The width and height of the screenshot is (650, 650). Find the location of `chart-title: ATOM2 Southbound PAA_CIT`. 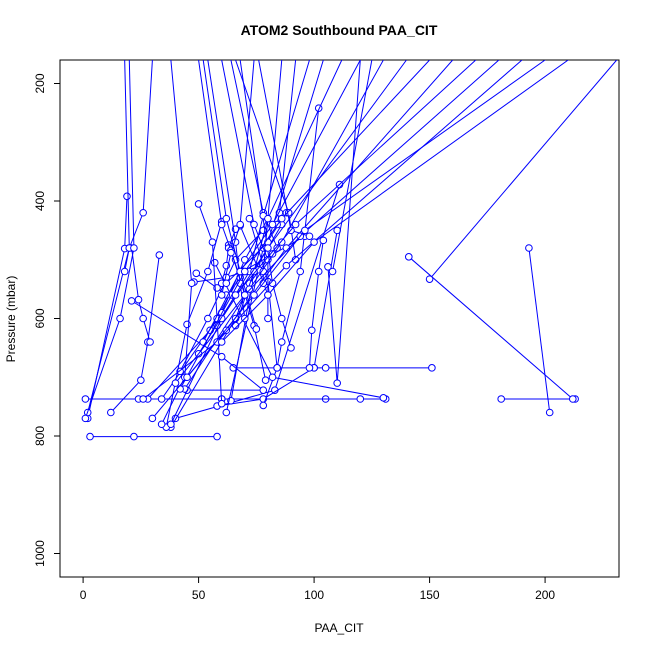

chart-title: ATOM2 Southbound PAA_CIT is located at coordinates (339, 30).